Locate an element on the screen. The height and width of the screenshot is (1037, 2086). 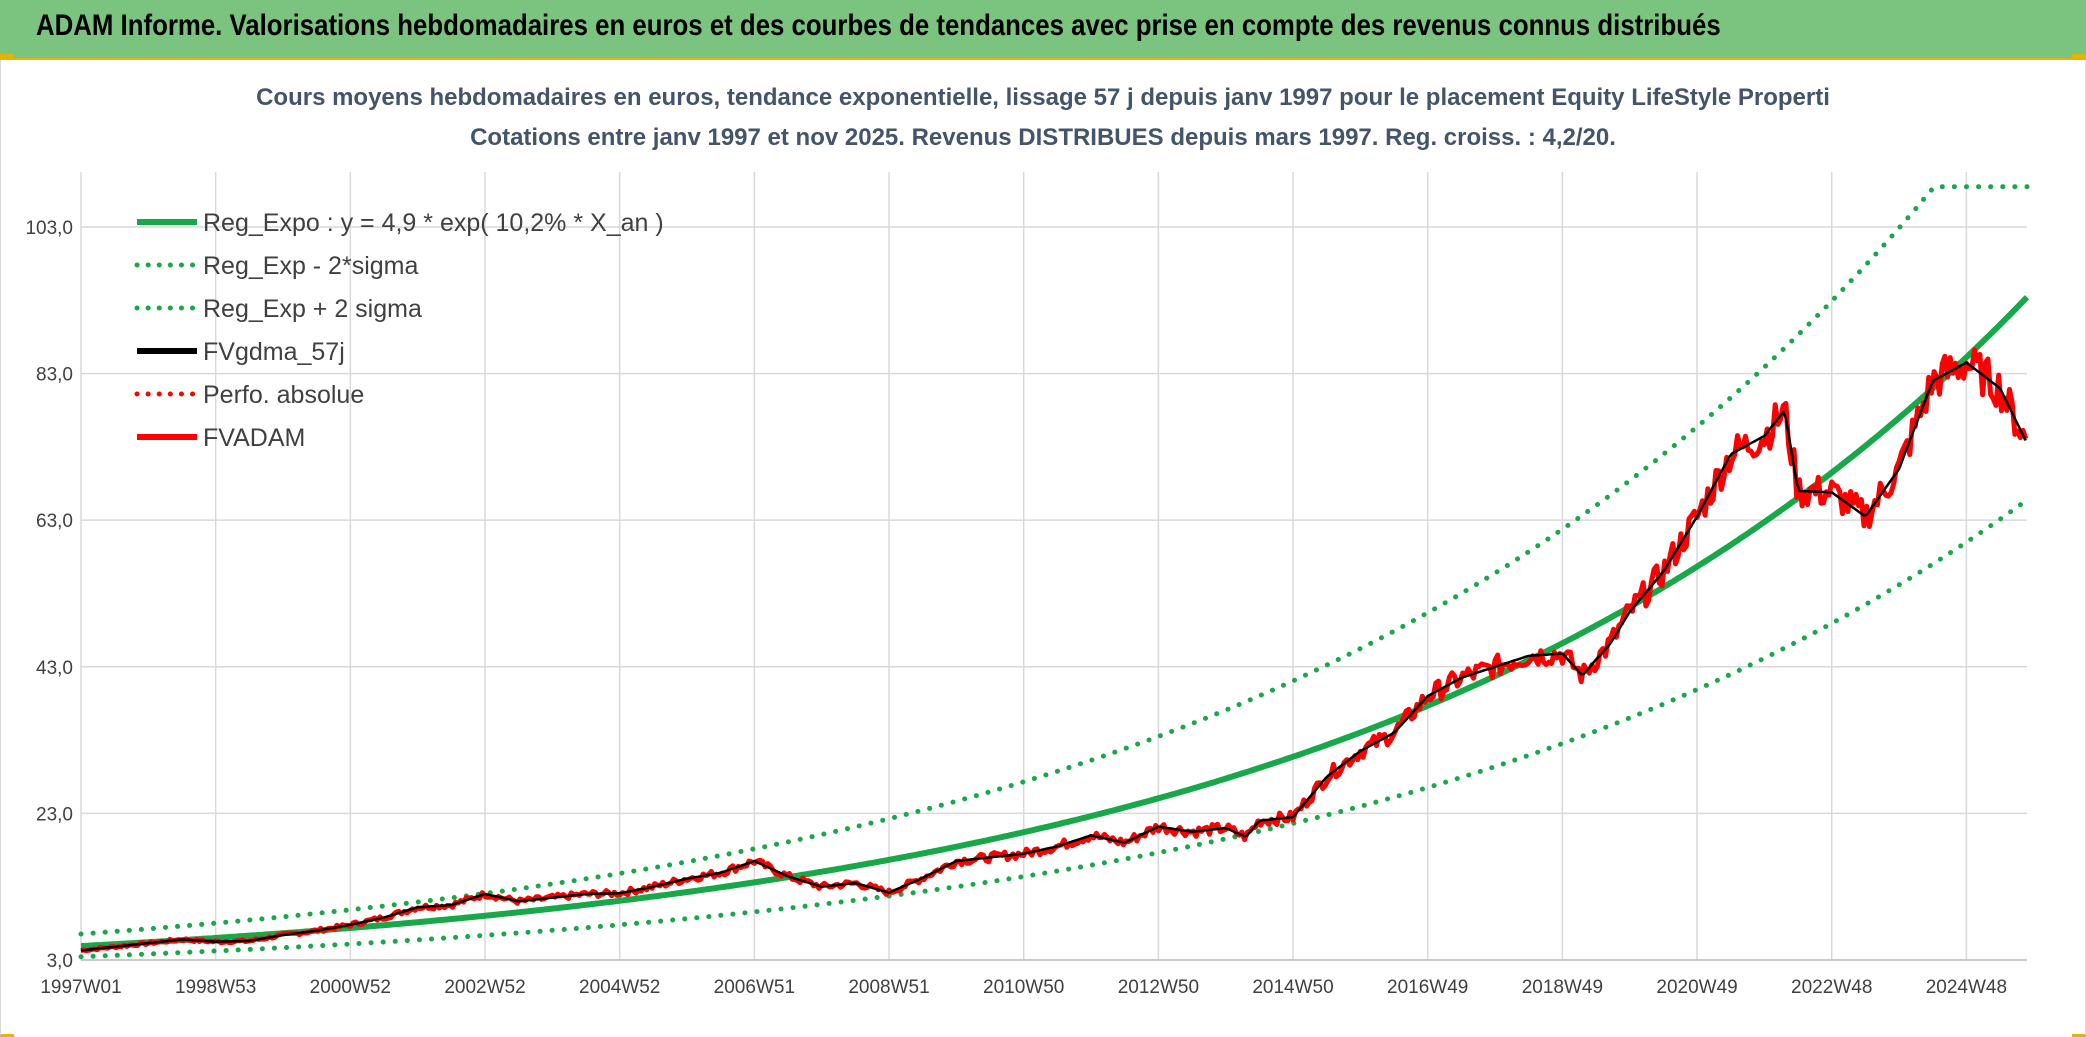
x-tick-label: 2016W49 is located at coordinates (1427, 987).